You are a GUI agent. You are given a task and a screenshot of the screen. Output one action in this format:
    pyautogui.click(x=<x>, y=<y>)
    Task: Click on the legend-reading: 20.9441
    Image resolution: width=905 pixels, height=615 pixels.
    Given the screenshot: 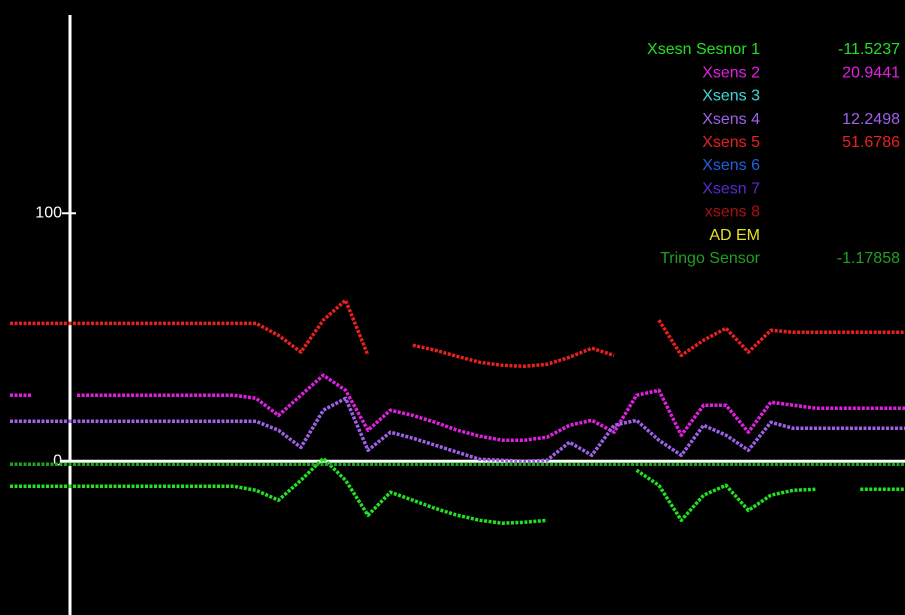 What is the action you would take?
    pyautogui.click(x=871, y=72)
    